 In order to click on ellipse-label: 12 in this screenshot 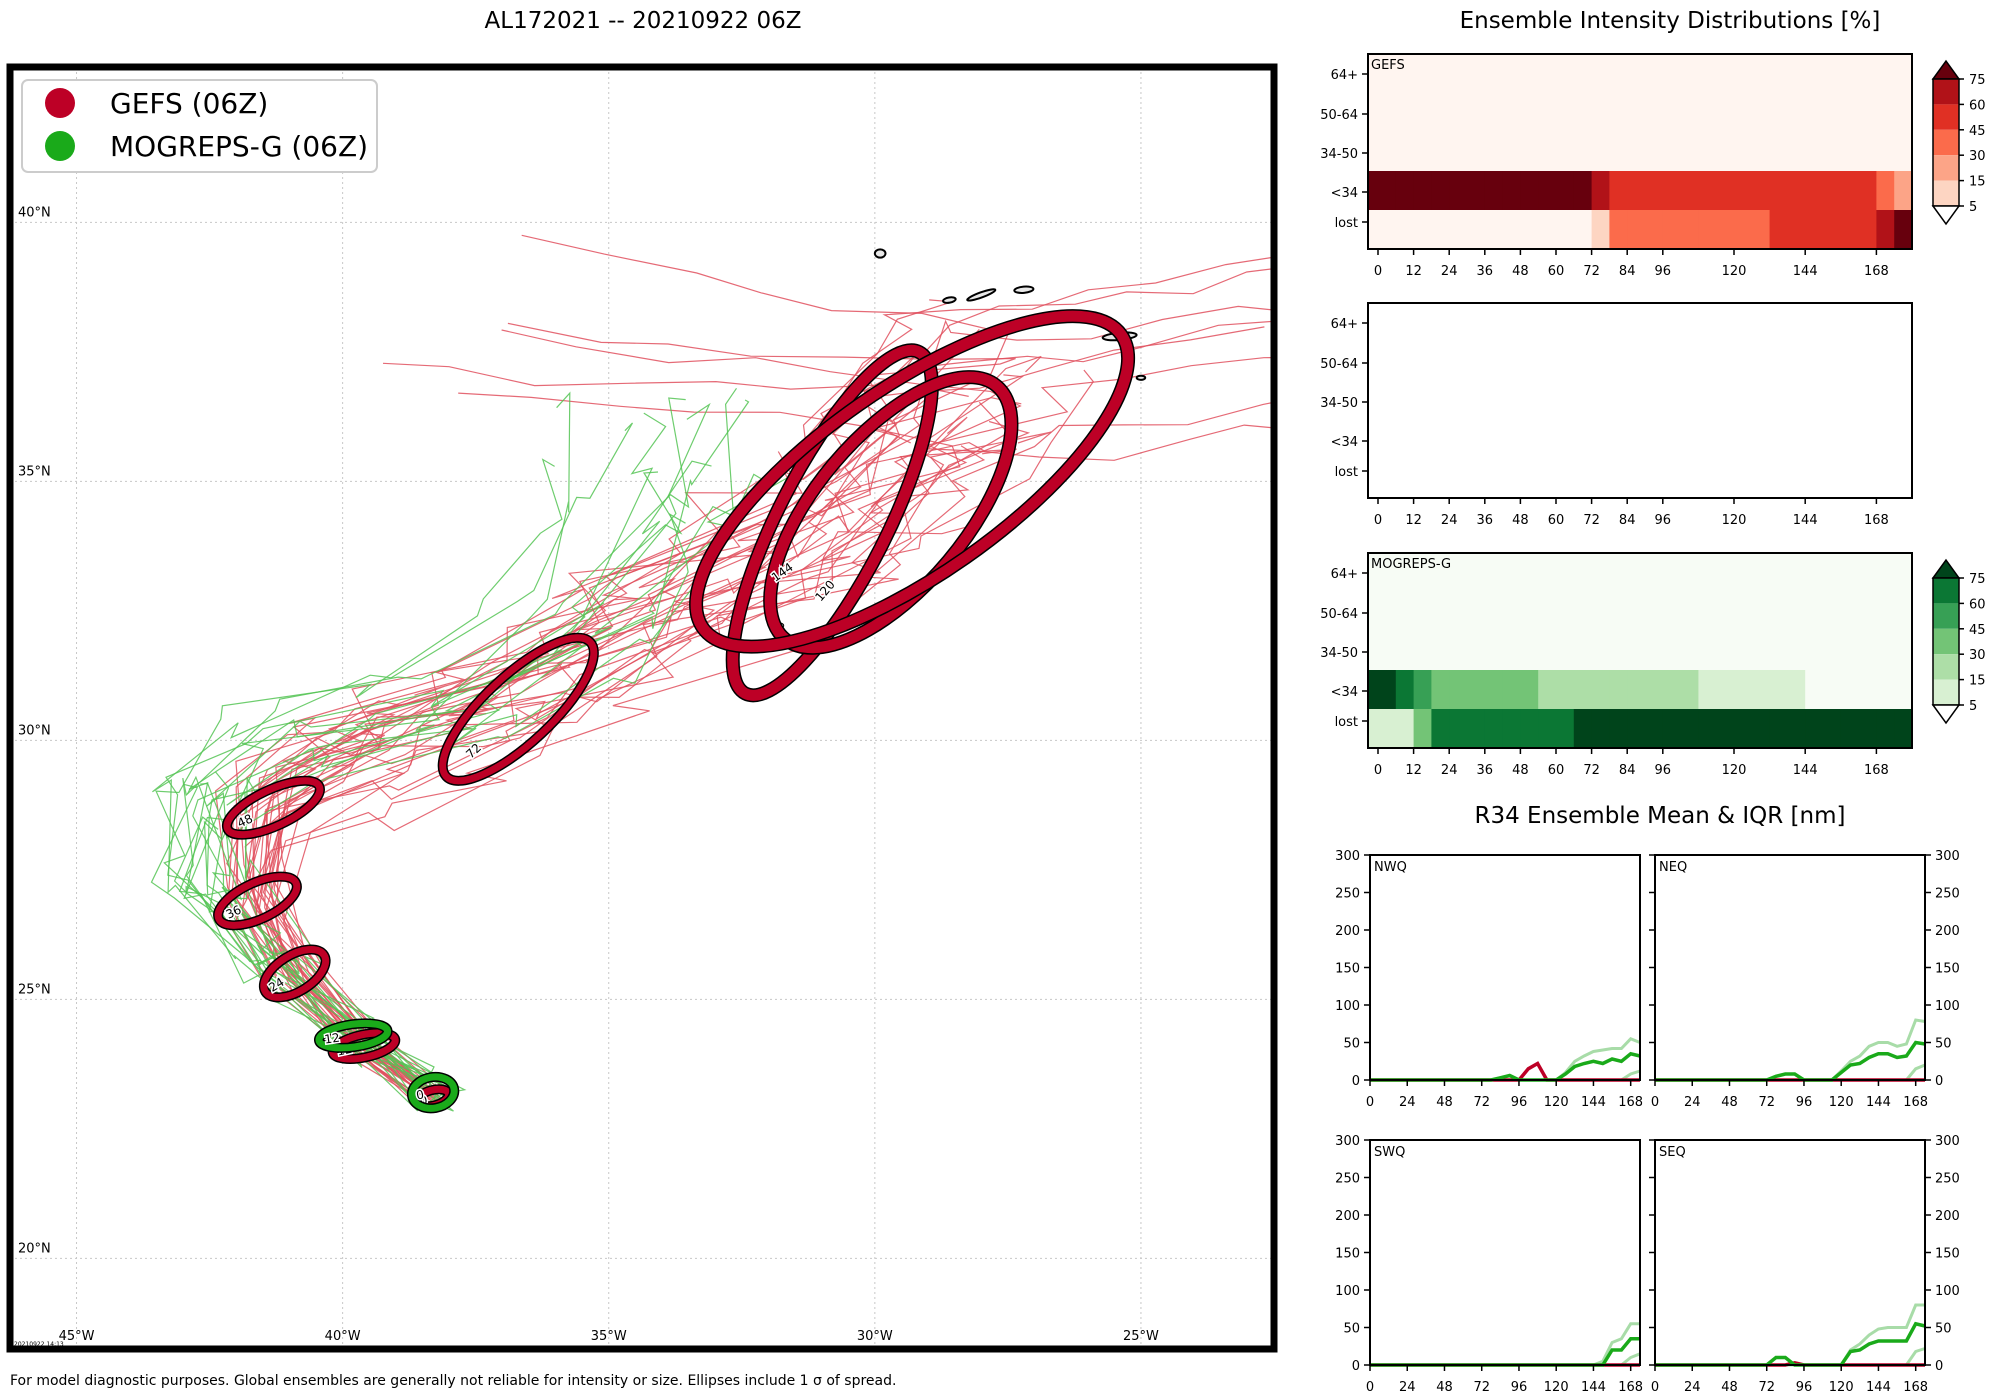, I will do `click(331, 1039)`.